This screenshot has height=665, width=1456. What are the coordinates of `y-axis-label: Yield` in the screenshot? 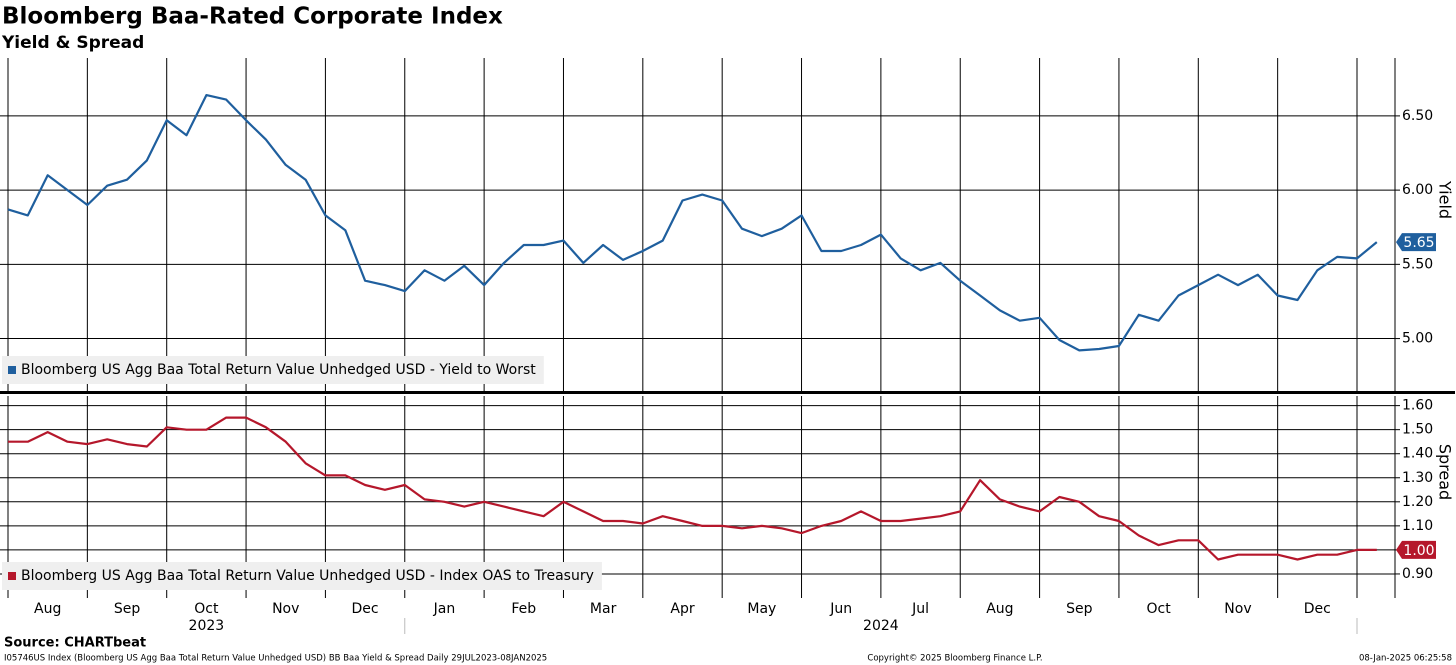 It's located at (1445, 199).